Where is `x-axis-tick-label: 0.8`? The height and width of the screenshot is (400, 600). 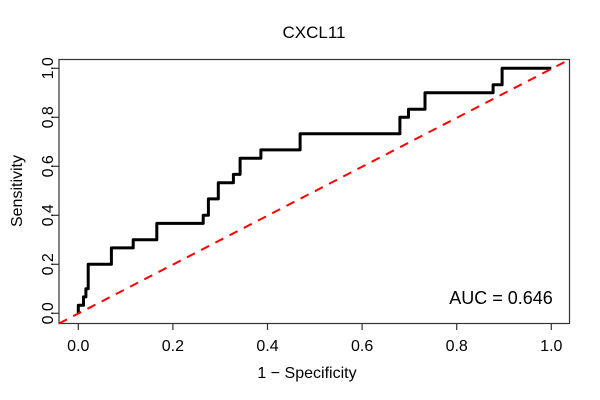 x-axis-tick-label: 0.8 is located at coordinates (457, 346).